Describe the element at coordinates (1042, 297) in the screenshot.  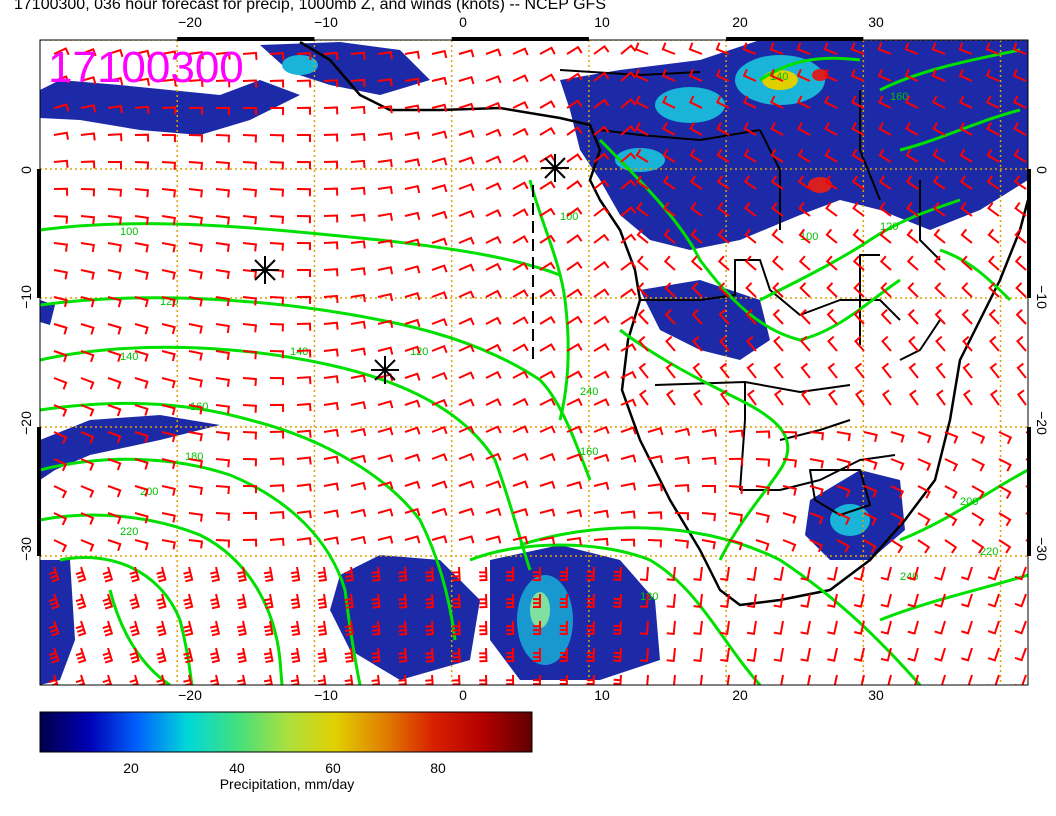
I see `lat-tick-label: −10` at that location.